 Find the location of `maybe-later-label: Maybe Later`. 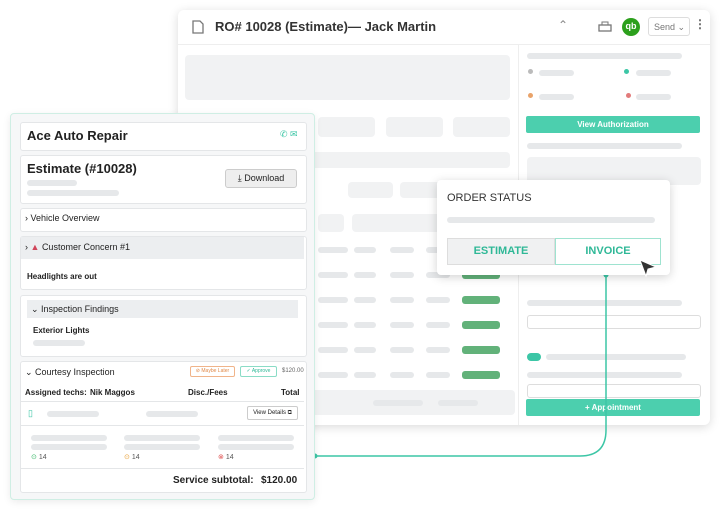

maybe-later-label: Maybe Later is located at coordinates (215, 371).